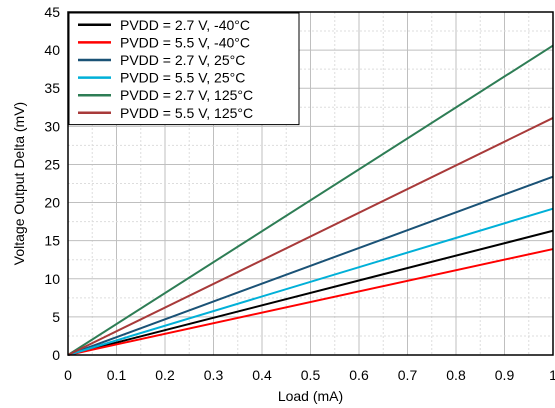  What do you see at coordinates (19, 183) in the screenshot?
I see `y-axis-label: Voltage Output Delta (mV)` at bounding box center [19, 183].